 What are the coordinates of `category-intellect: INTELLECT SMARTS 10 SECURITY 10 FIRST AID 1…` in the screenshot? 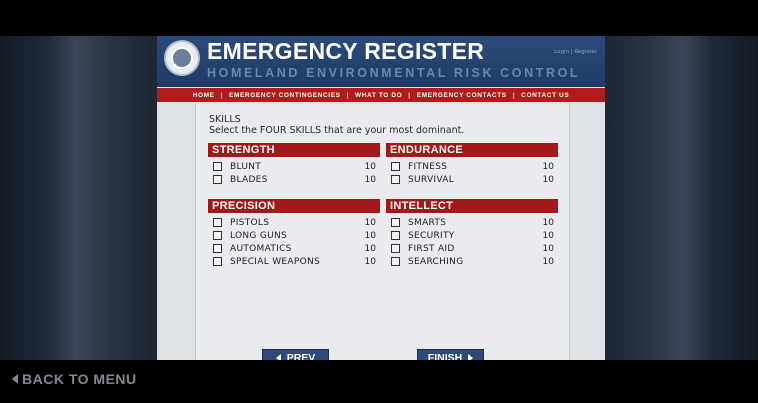 It's located at (472, 233).